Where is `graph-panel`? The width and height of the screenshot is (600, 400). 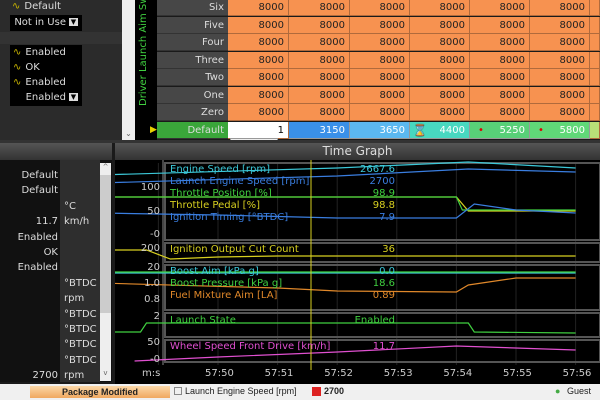
graph-panel is located at coordinates (382, 351).